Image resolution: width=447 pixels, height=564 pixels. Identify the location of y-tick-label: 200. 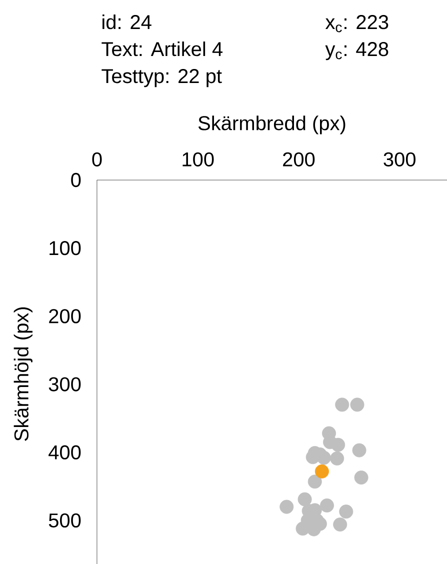
(65, 316).